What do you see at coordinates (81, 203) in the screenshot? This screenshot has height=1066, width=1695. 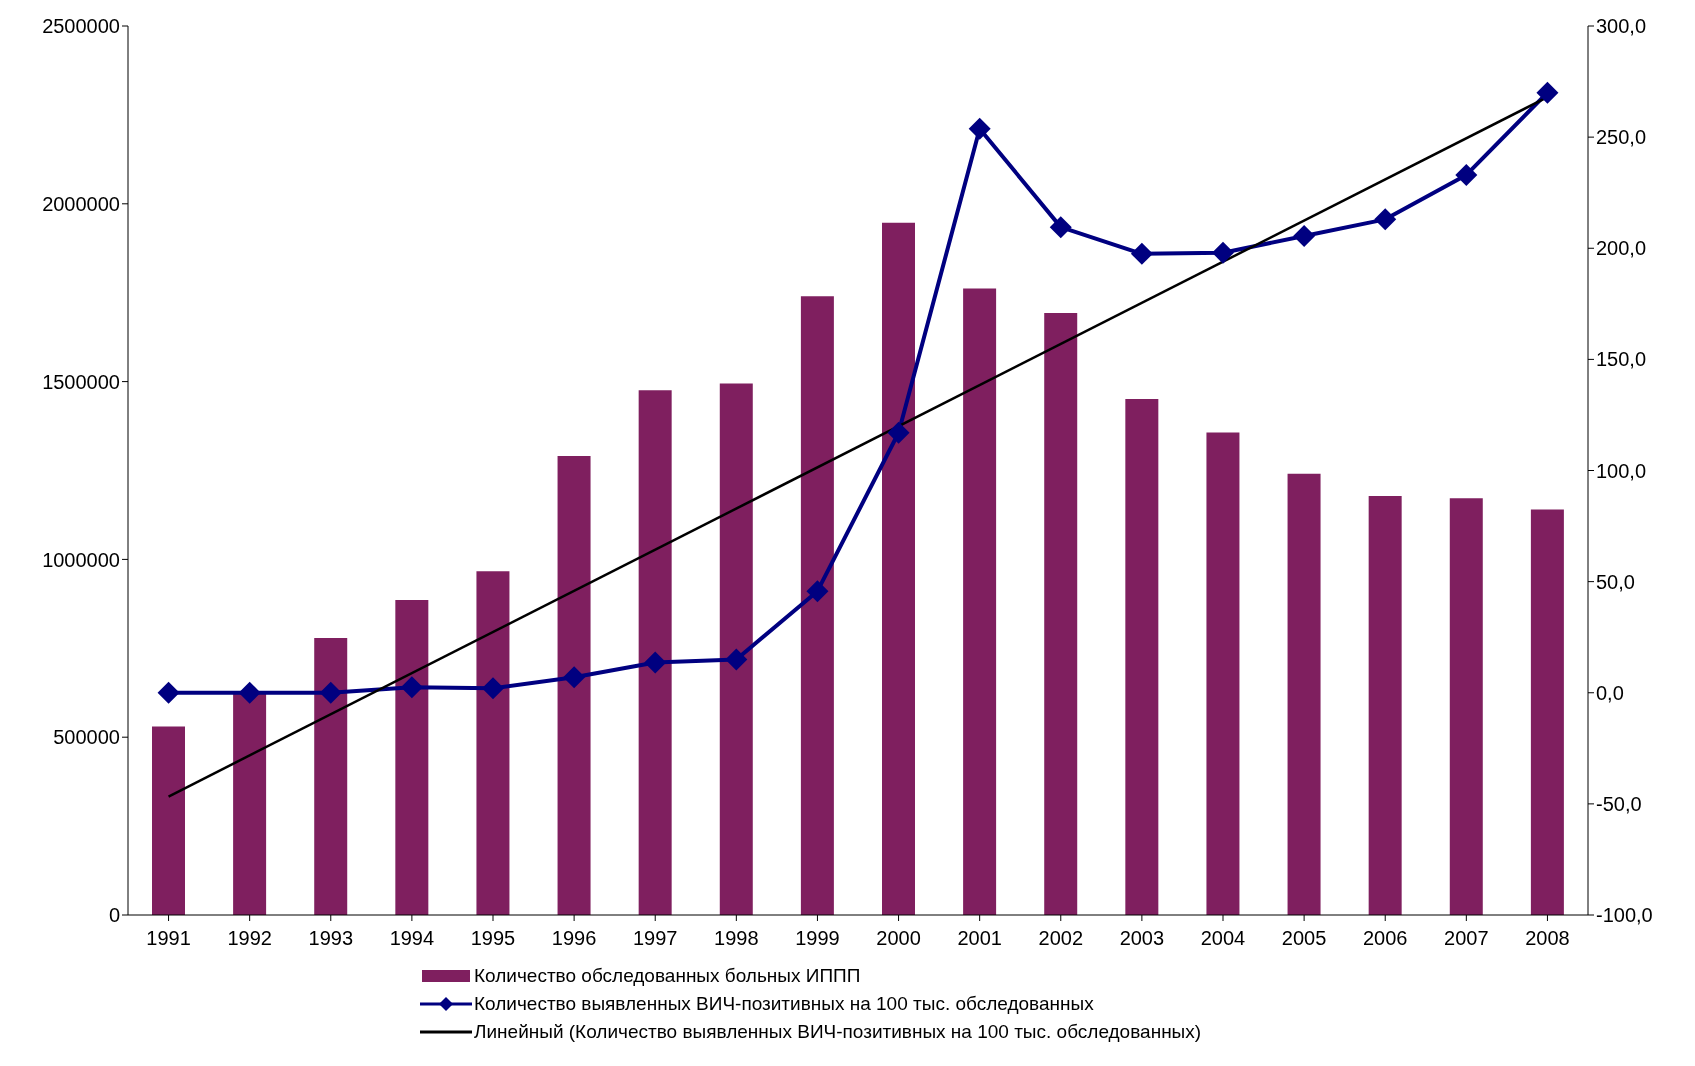 I see `y-tick-label: 2000000` at bounding box center [81, 203].